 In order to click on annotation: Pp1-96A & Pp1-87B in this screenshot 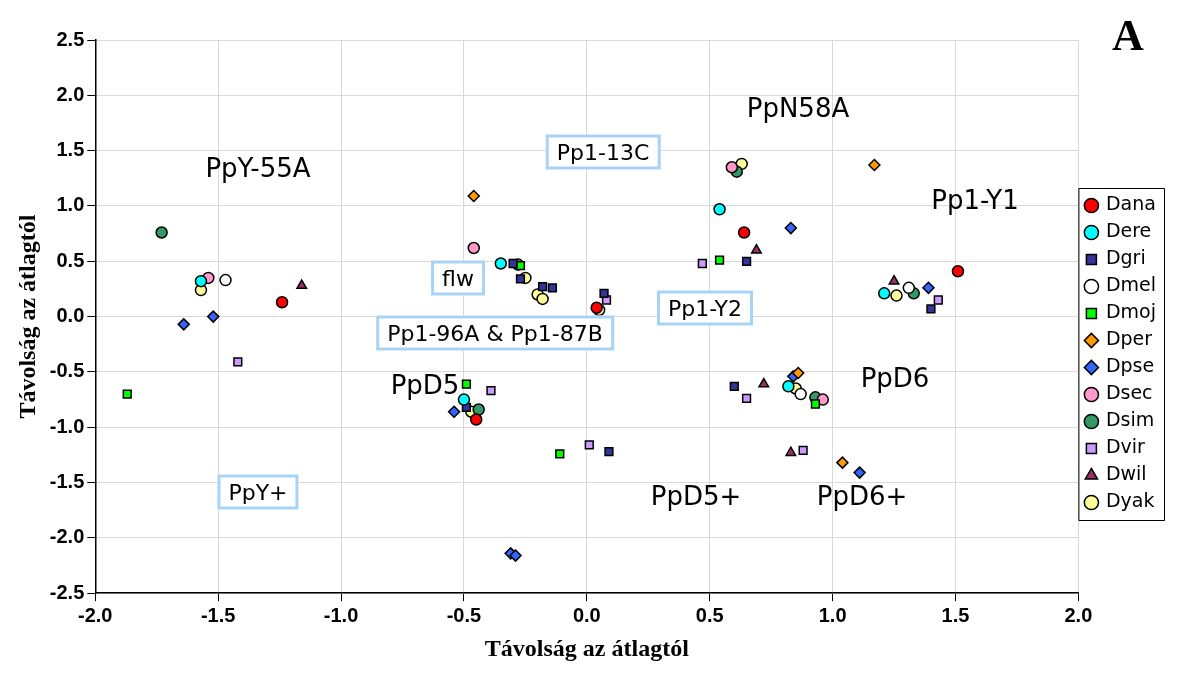, I will do `click(495, 333)`.